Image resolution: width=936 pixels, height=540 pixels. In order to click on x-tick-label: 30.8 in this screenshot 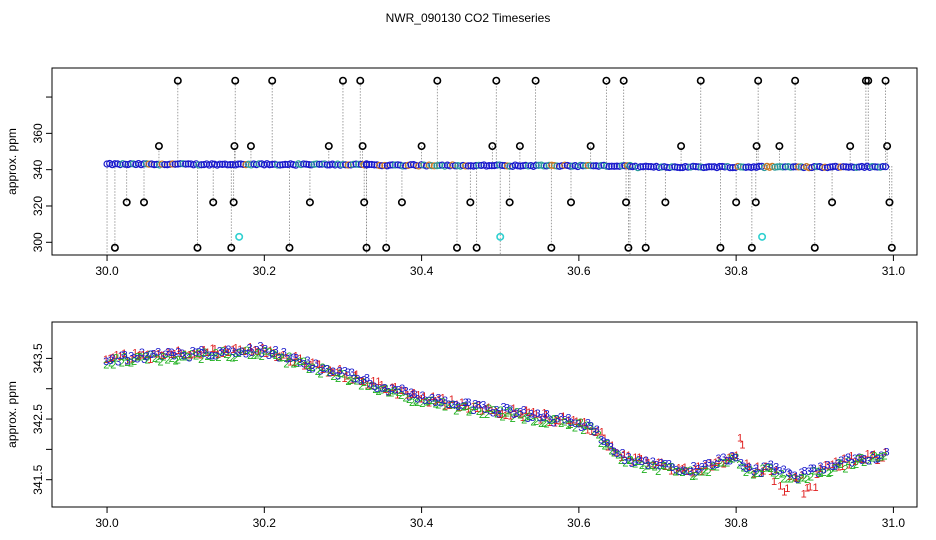, I will do `click(736, 523)`.